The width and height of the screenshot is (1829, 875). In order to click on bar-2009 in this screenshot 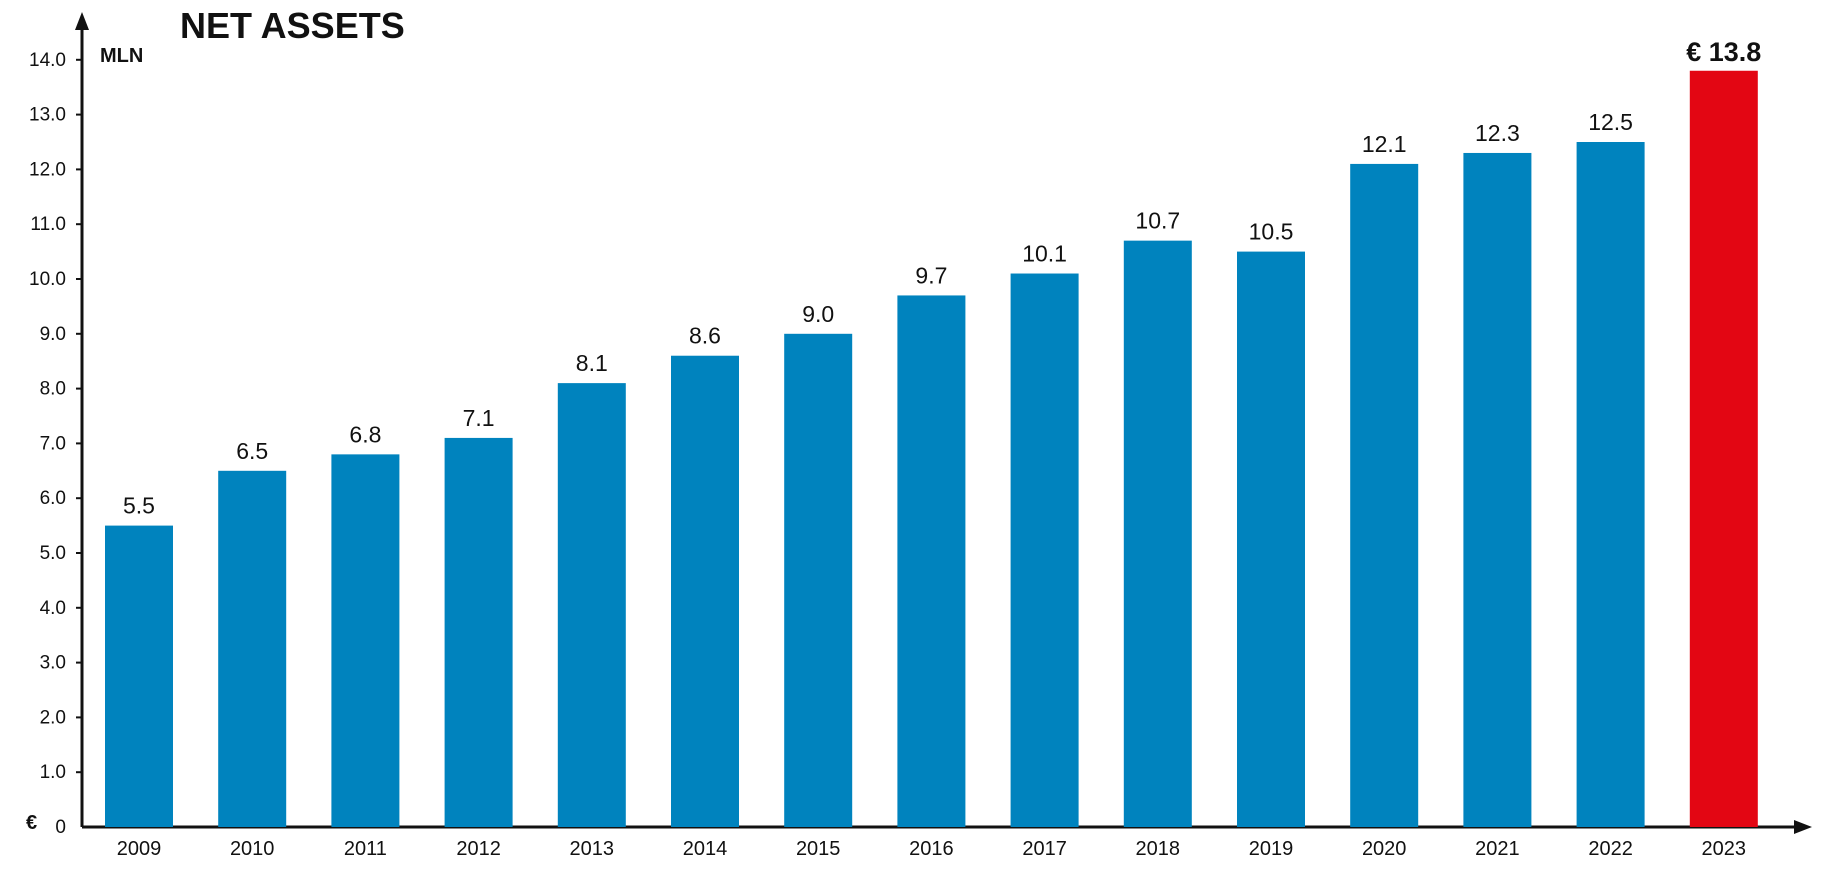, I will do `click(139, 676)`.